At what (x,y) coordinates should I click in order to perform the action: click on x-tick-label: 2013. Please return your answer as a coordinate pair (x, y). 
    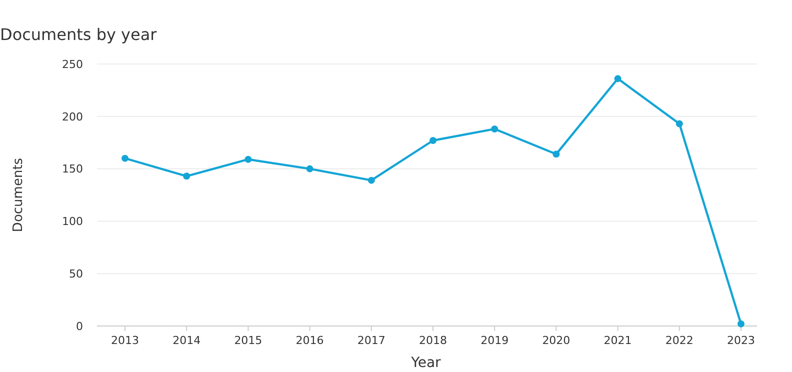
    Looking at the image, I should click on (125, 340).